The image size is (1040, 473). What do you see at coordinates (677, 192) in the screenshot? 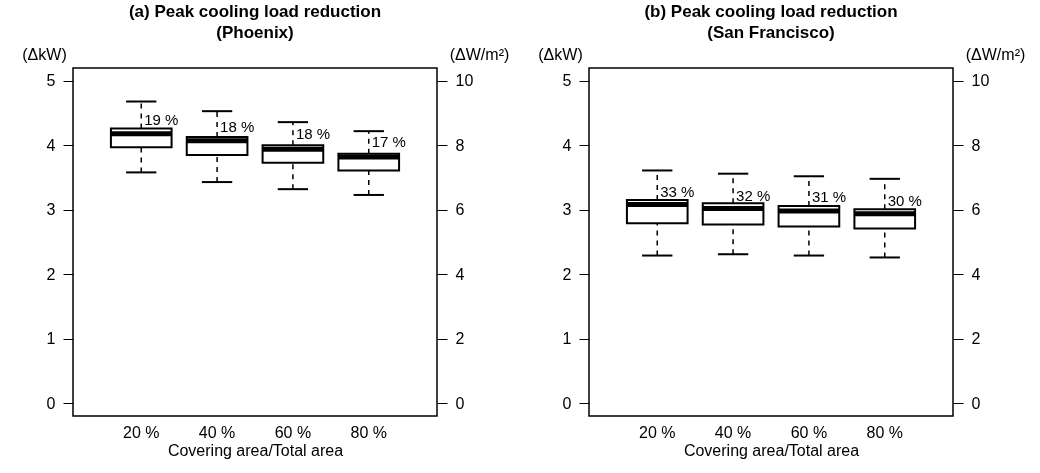
I see `annotation: 33 %` at bounding box center [677, 192].